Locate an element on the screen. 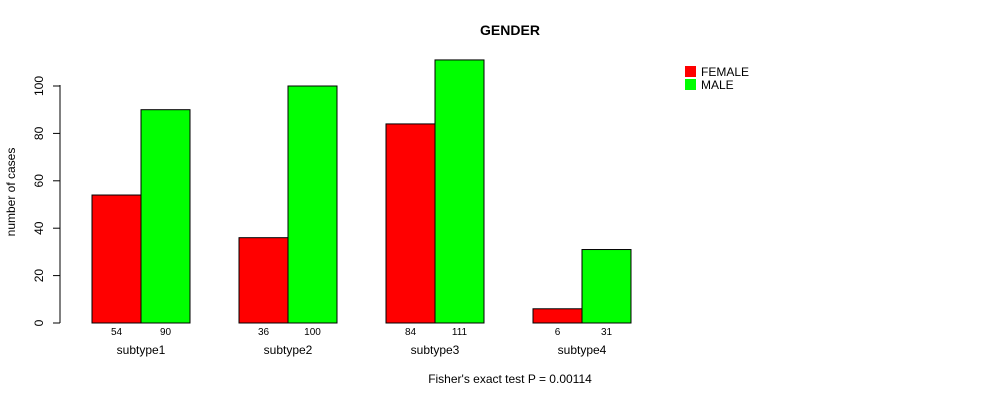 The height and width of the screenshot is (400, 990). chart-title: GENDER is located at coordinates (510, 30).